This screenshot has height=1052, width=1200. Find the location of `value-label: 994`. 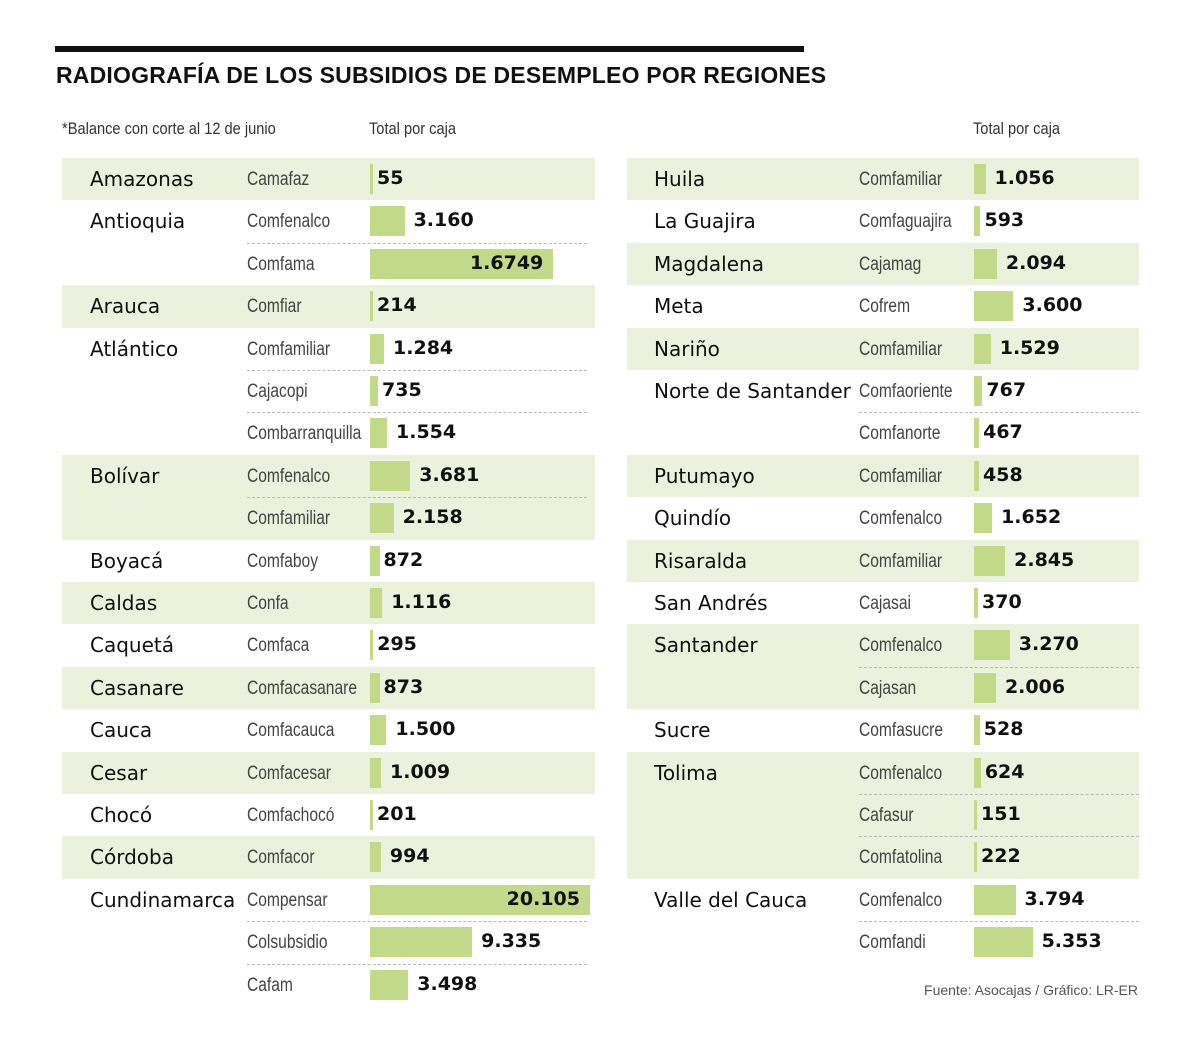

value-label: 994 is located at coordinates (409, 856).